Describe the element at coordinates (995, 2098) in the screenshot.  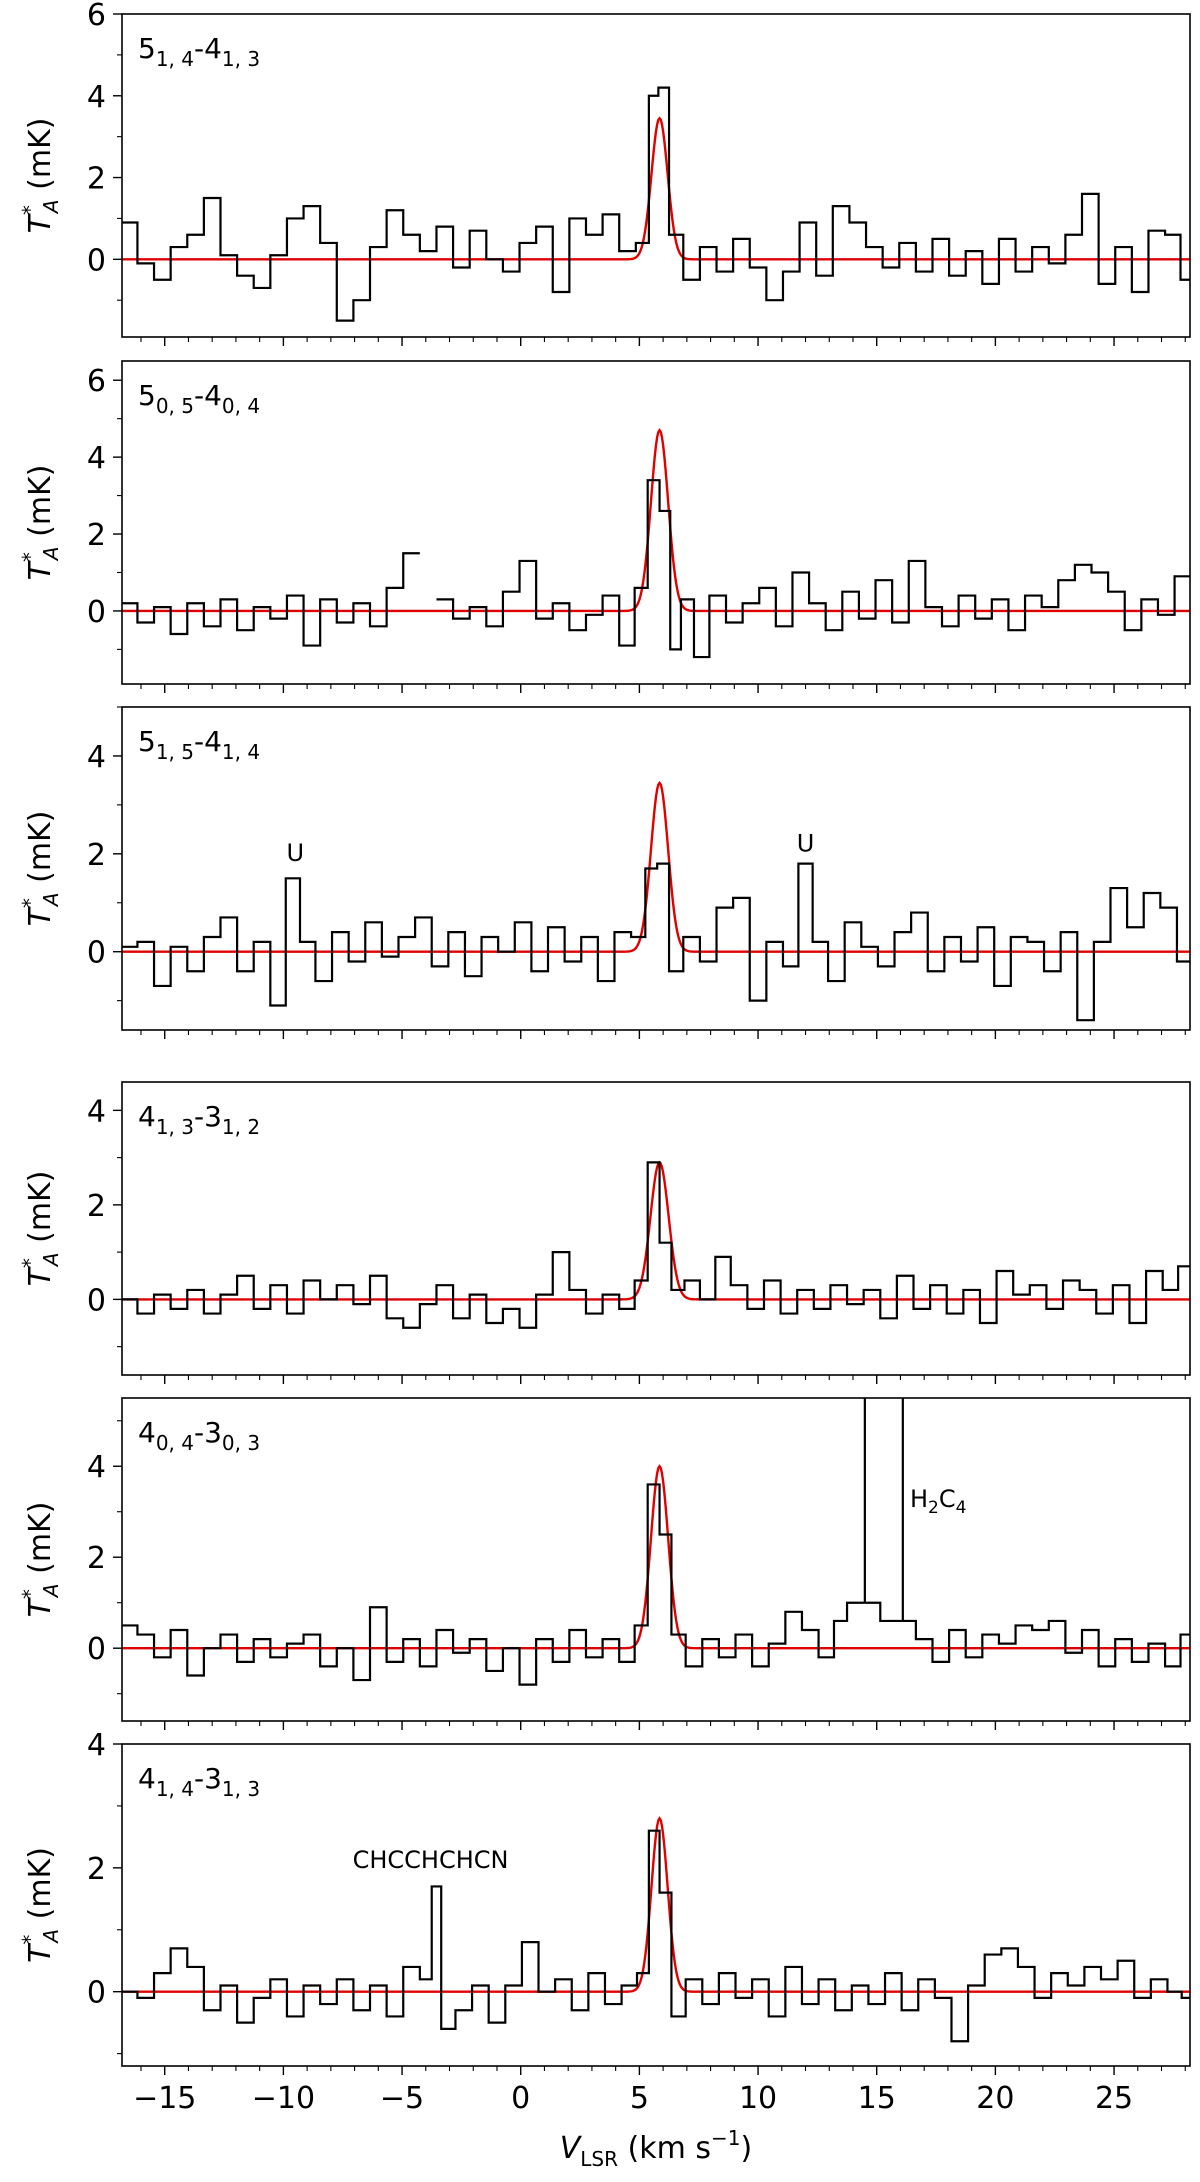
I see `x-tick-label: 20` at that location.